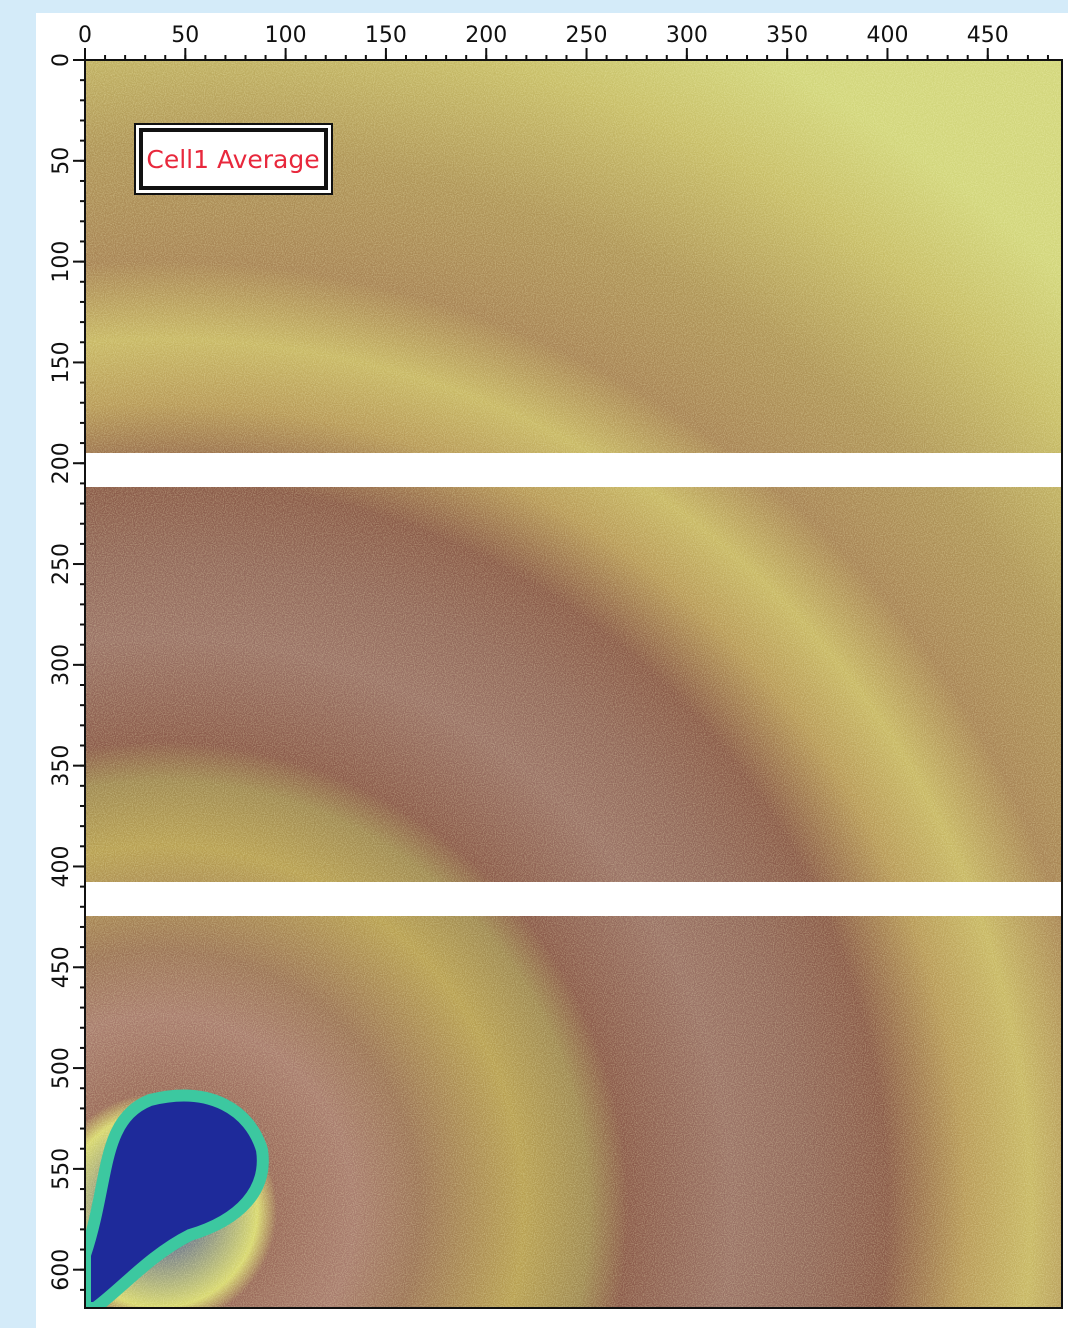 The image size is (1068, 1328). What do you see at coordinates (787, 35) in the screenshot?
I see `x-tick-label: 350` at bounding box center [787, 35].